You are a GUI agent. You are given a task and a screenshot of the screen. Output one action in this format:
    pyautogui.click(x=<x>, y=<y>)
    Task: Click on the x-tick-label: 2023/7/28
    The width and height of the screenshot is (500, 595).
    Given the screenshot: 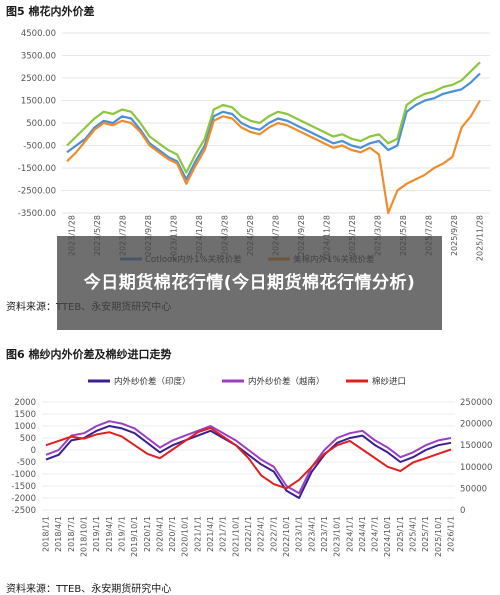 What is the action you would take?
    pyautogui.click(x=123, y=235)
    